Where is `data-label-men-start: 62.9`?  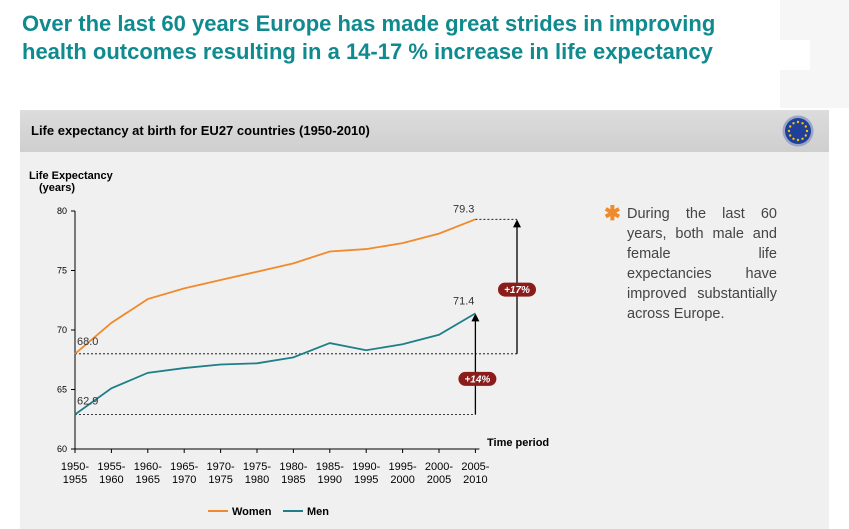
data-label-men-start: 62.9 is located at coordinates (87, 401).